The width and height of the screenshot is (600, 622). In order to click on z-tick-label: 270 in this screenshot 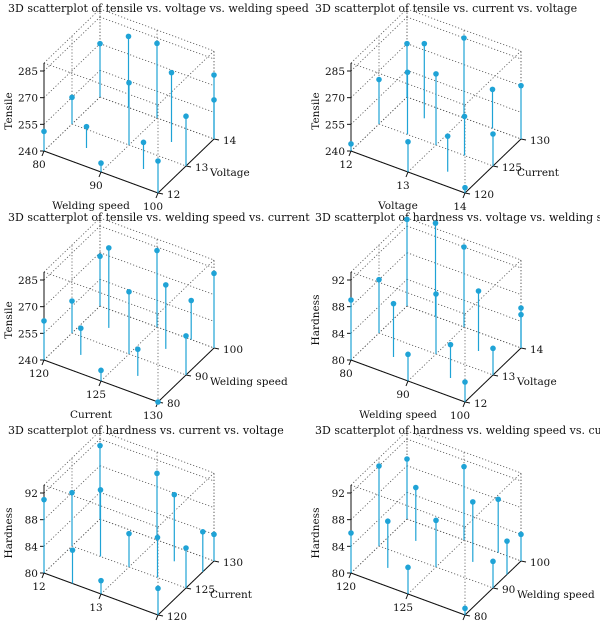, I will do `click(335, 99)`.